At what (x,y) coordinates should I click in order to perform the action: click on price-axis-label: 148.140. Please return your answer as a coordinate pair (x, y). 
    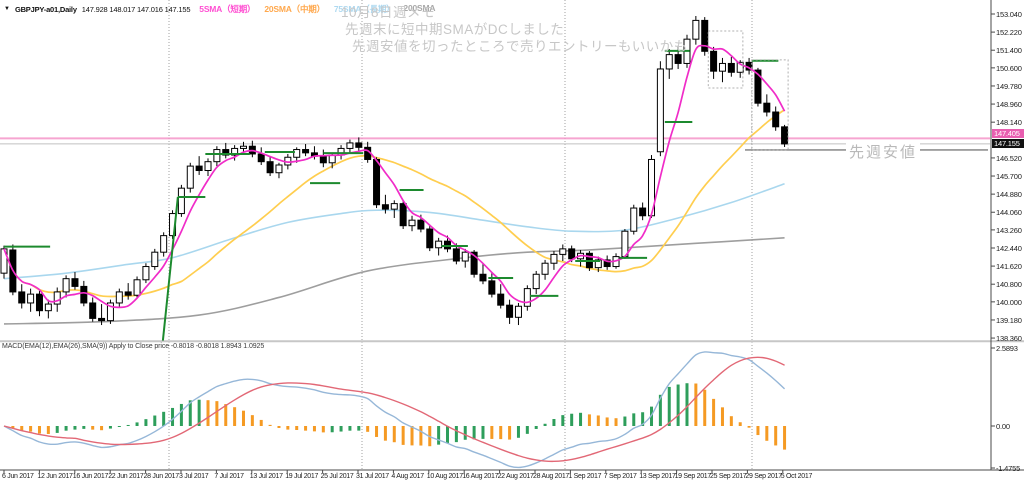
    Looking at the image, I should click on (1009, 123).